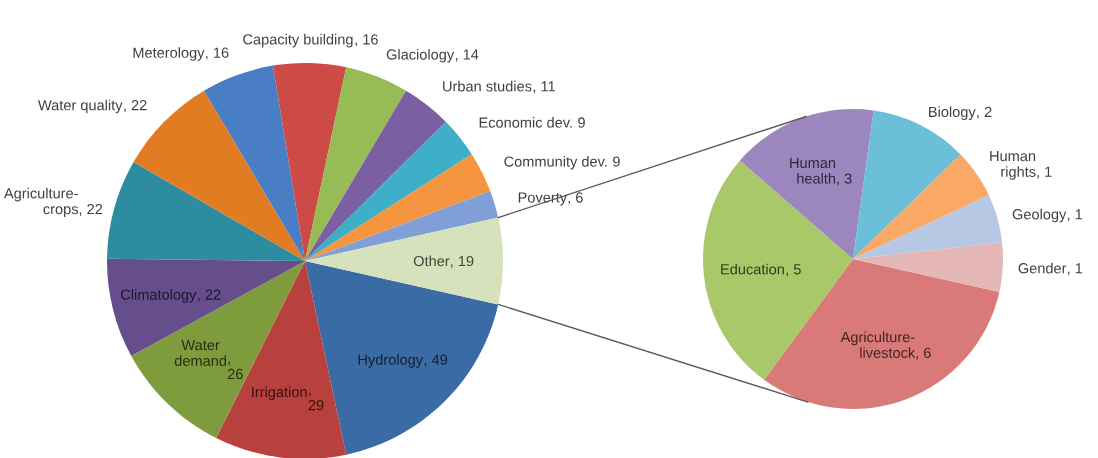 This screenshot has width=1098, height=458. Describe the element at coordinates (235, 370) in the screenshot. I see `data-label: , 26` at that location.